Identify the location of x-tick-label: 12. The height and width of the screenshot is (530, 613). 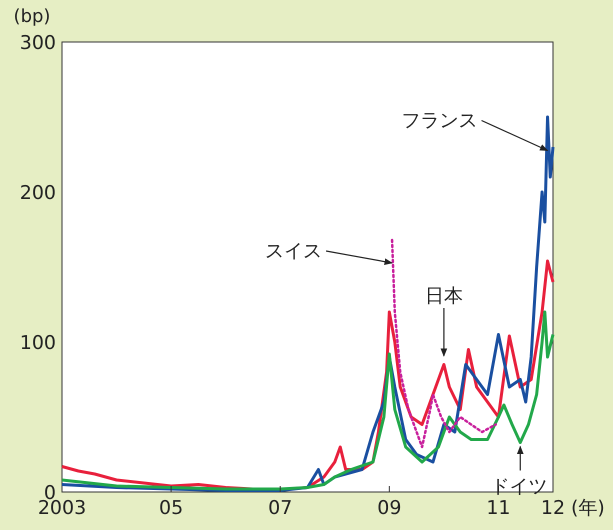
(553, 508).